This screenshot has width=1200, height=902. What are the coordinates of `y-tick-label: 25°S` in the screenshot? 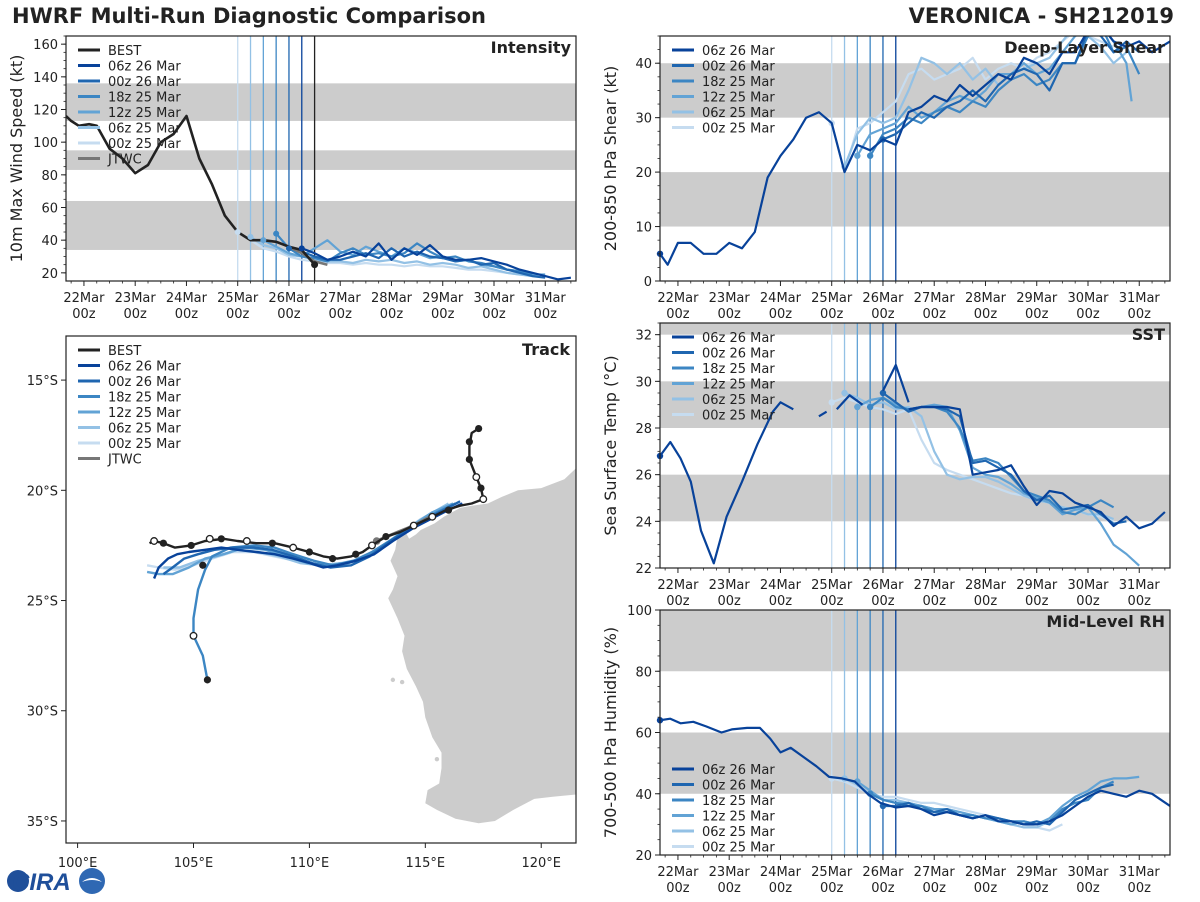 It's located at (42, 602).